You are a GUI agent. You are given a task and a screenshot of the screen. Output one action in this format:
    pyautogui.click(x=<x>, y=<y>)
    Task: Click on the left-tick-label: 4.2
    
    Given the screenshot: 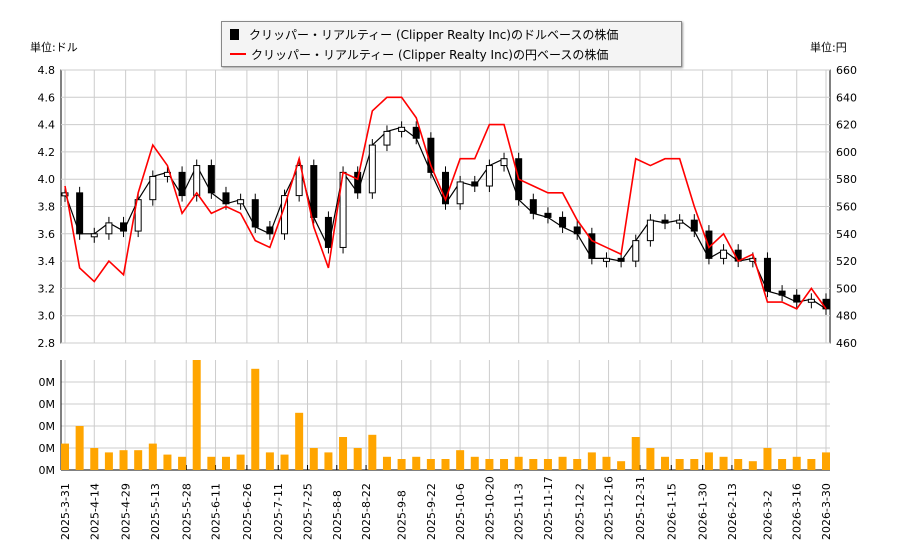 What is the action you would take?
    pyautogui.click(x=47, y=152)
    